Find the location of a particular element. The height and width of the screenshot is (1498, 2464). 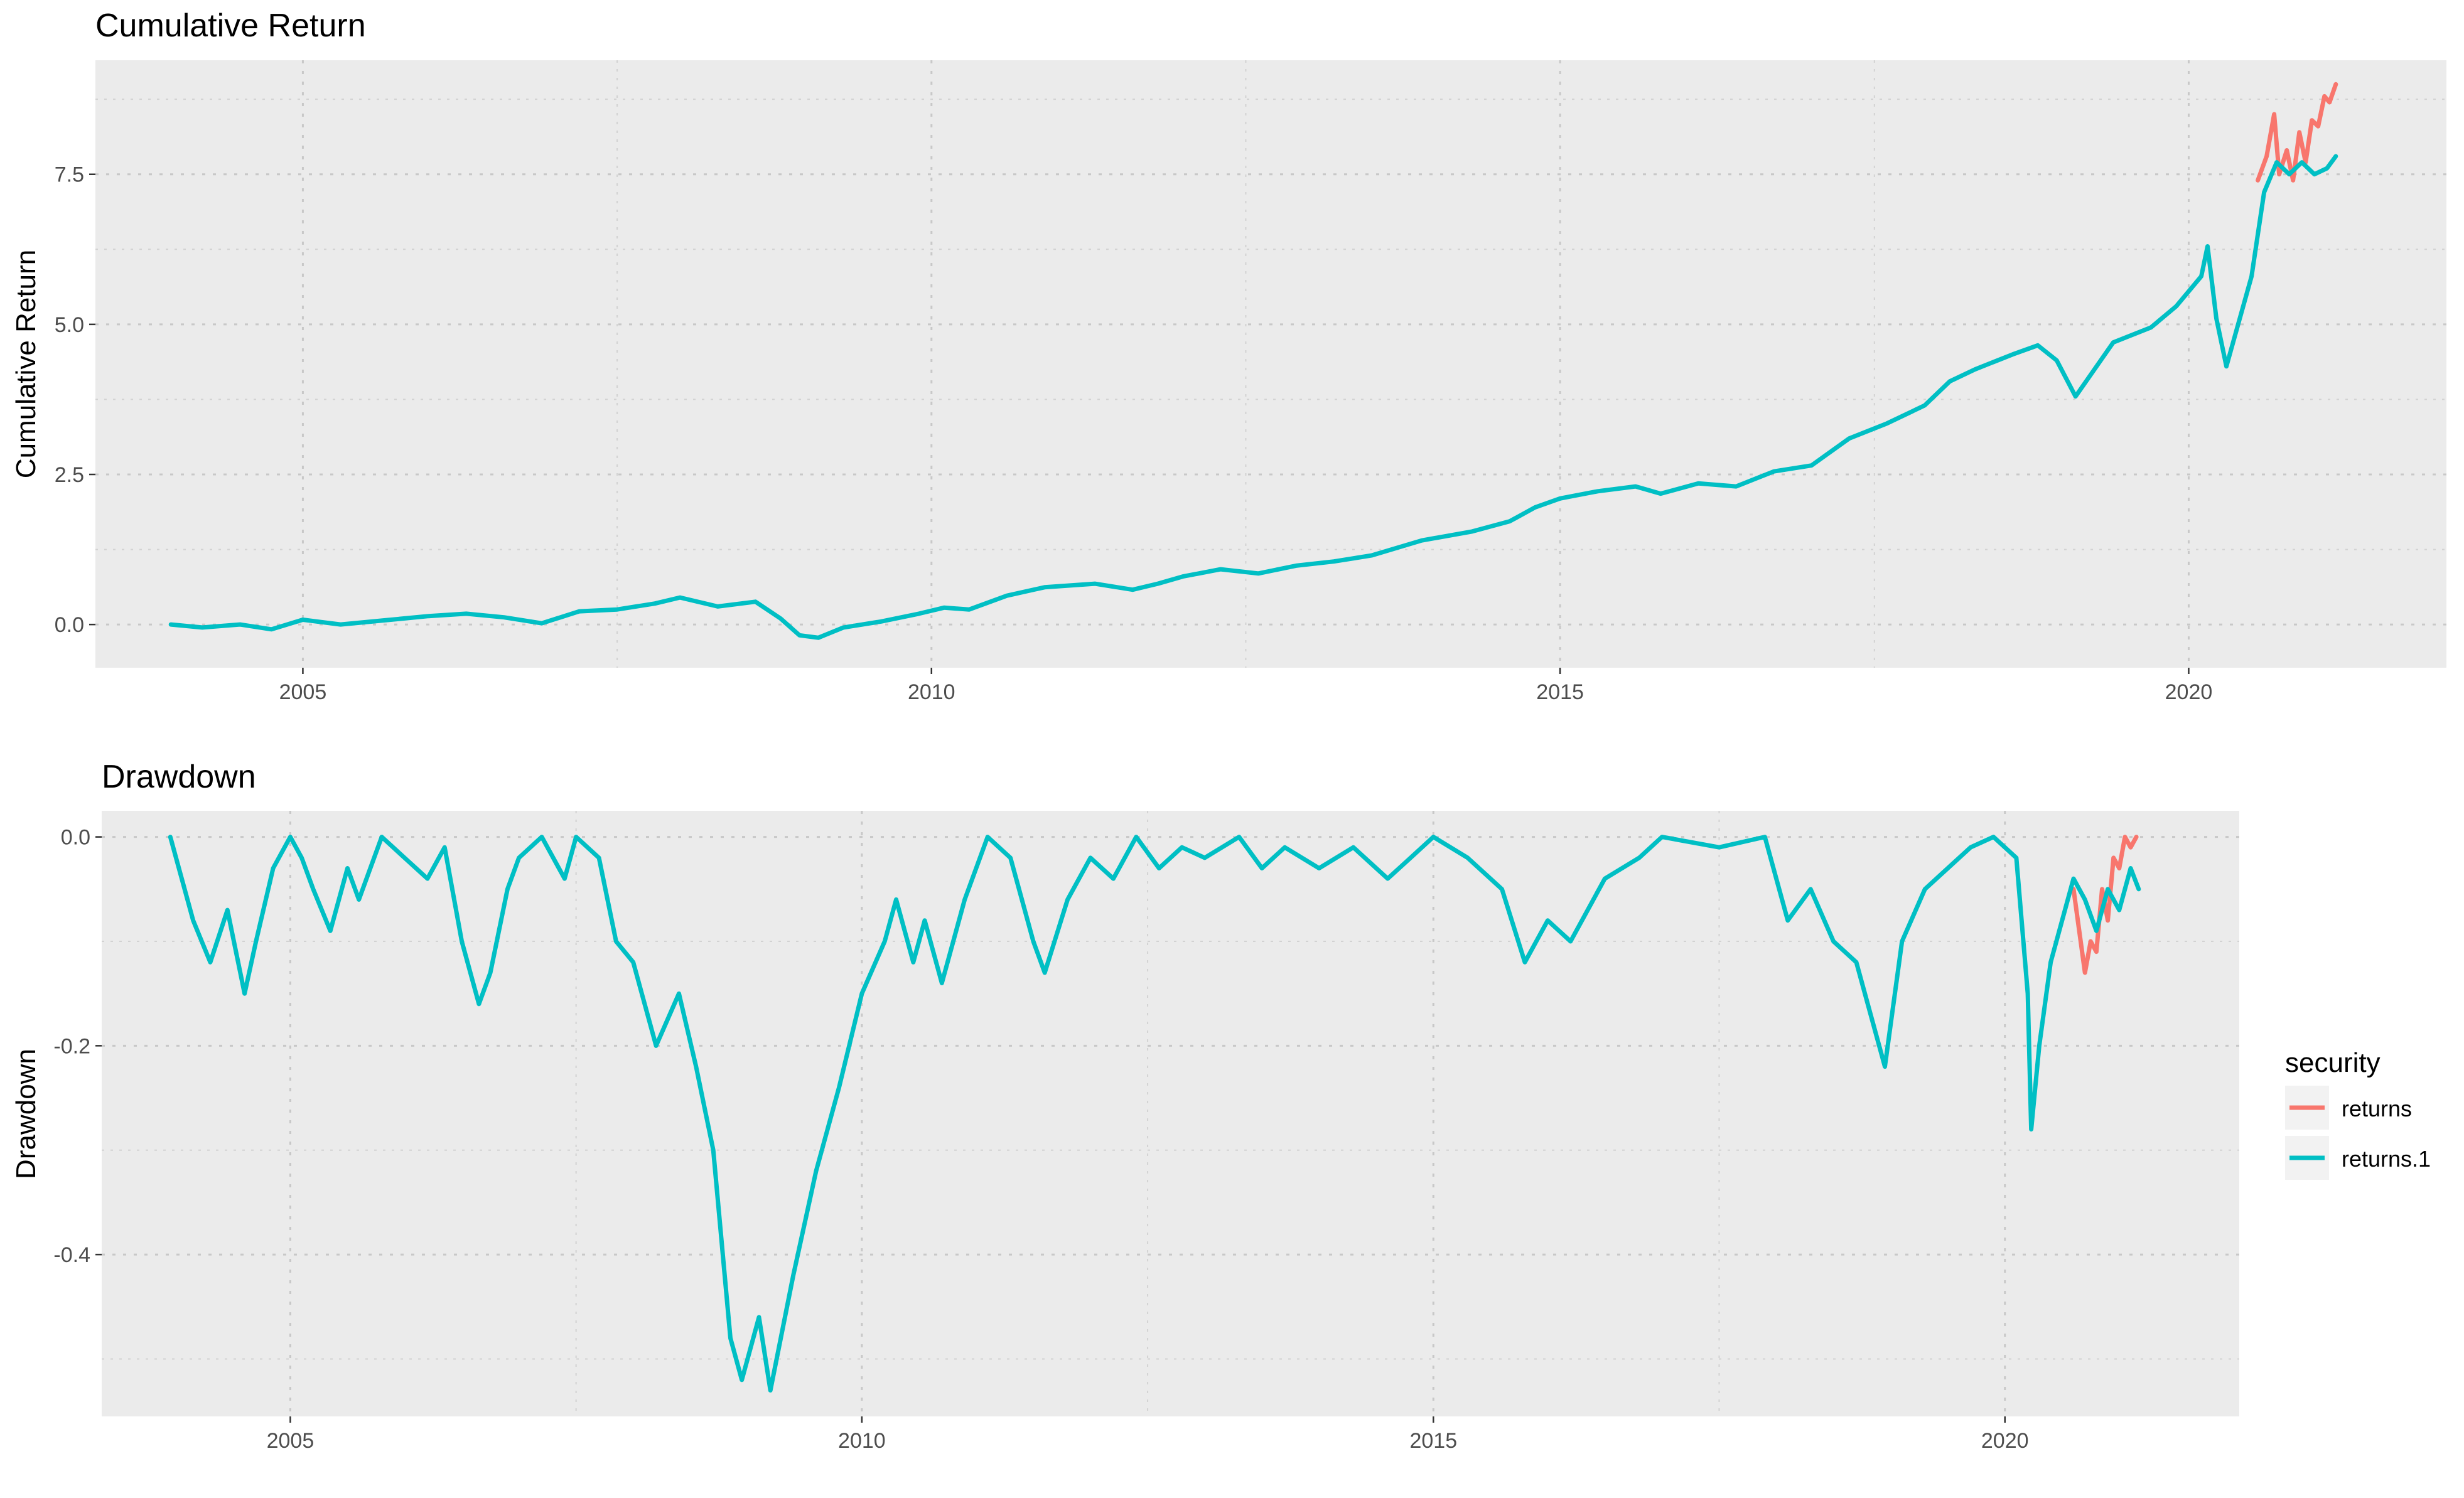

legend-item-returns: returns is located at coordinates (2348, 1108).